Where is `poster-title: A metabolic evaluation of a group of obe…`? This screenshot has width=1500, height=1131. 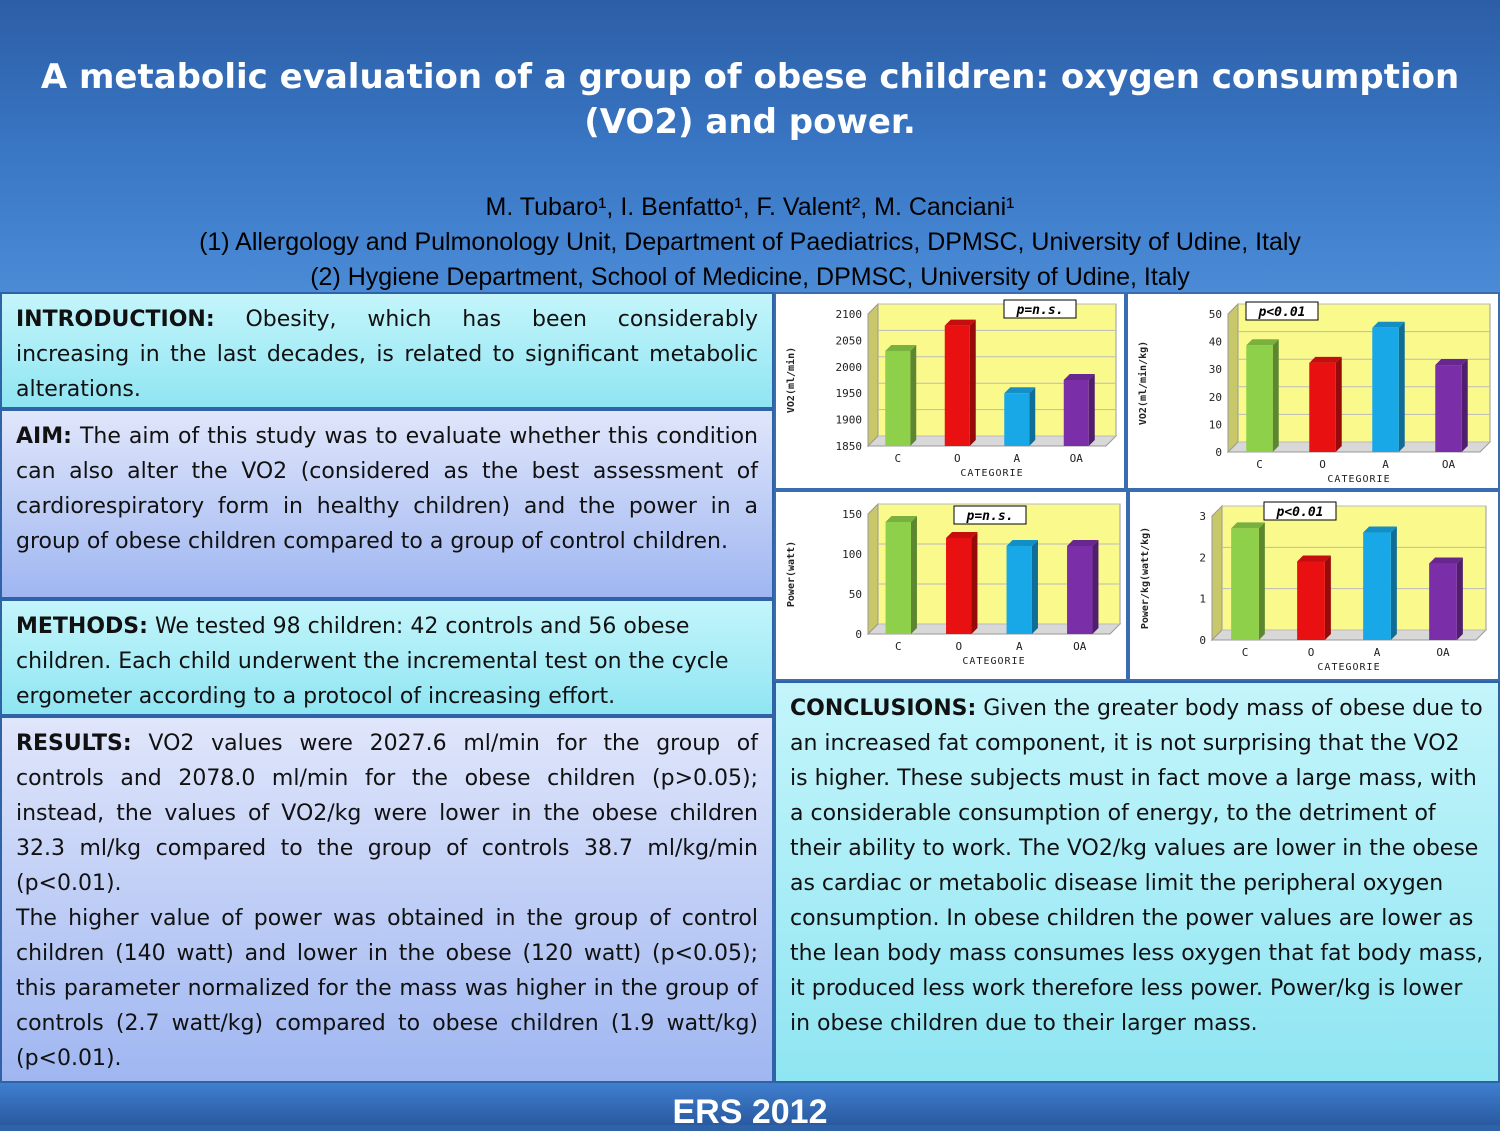
poster-title: A metabolic evaluation of a group of obe… is located at coordinates (750, 99).